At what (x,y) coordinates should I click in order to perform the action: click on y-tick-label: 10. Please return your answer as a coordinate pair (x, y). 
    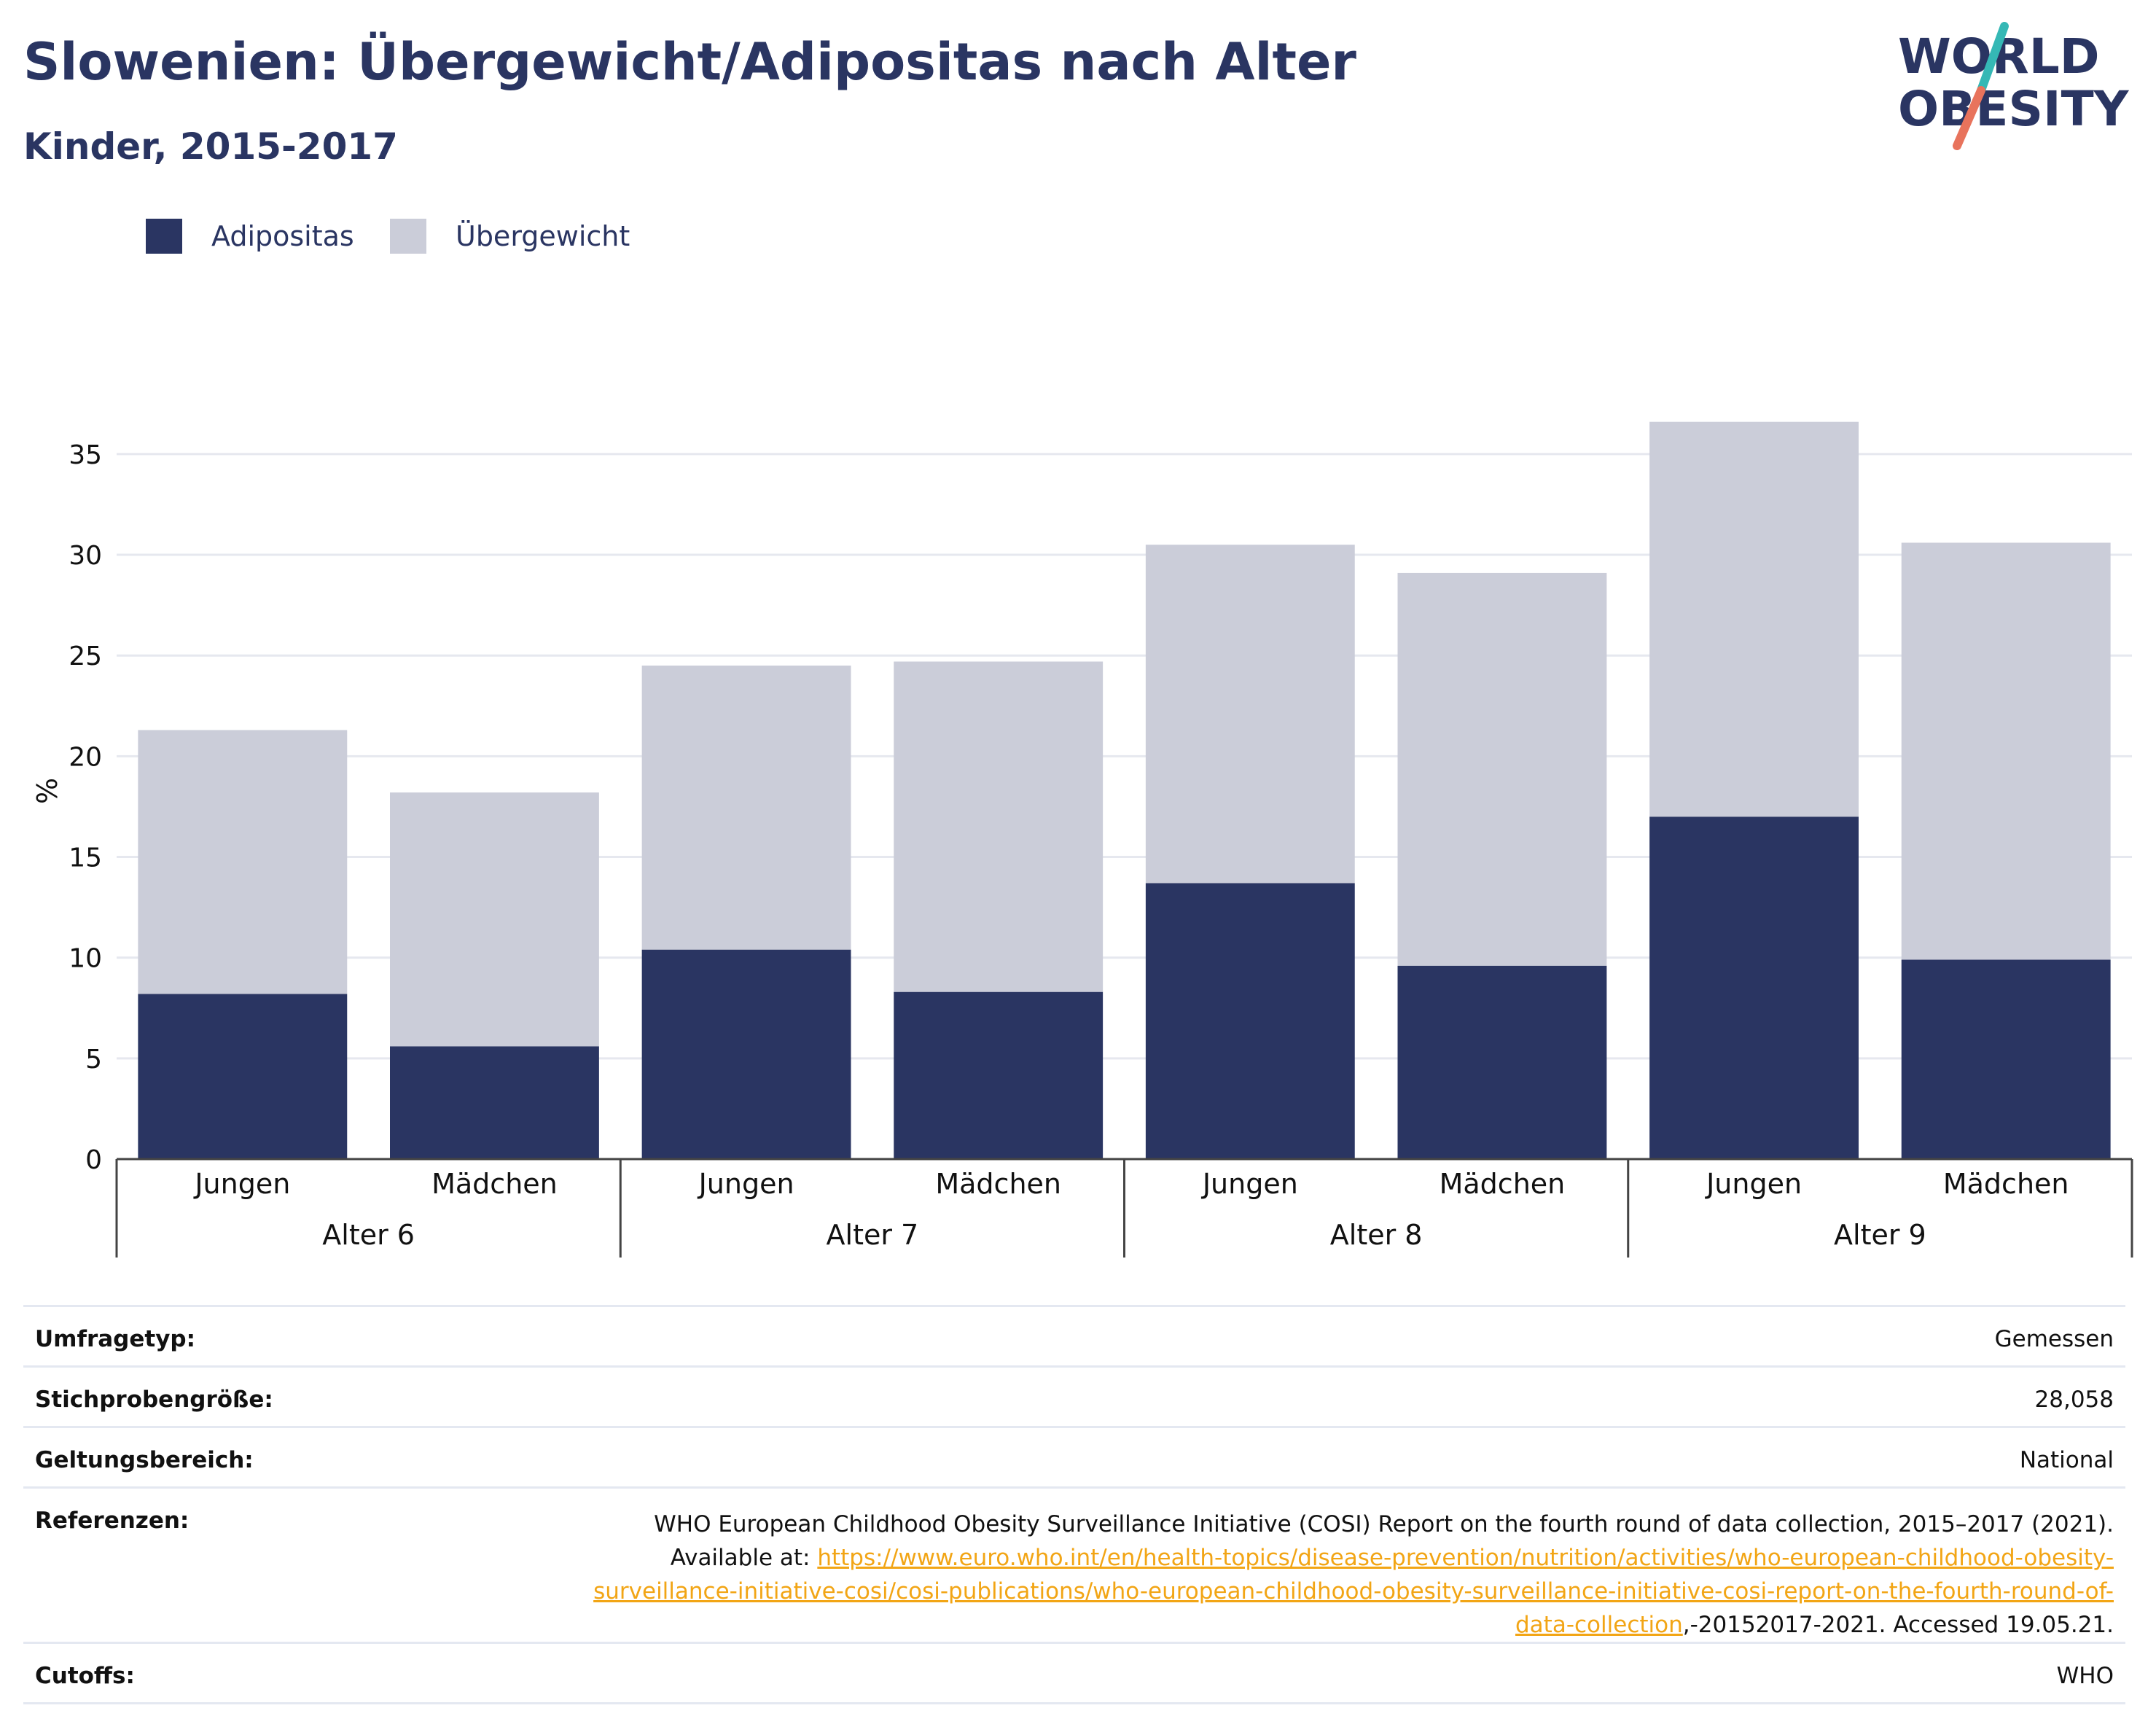
    Looking at the image, I should click on (86, 959).